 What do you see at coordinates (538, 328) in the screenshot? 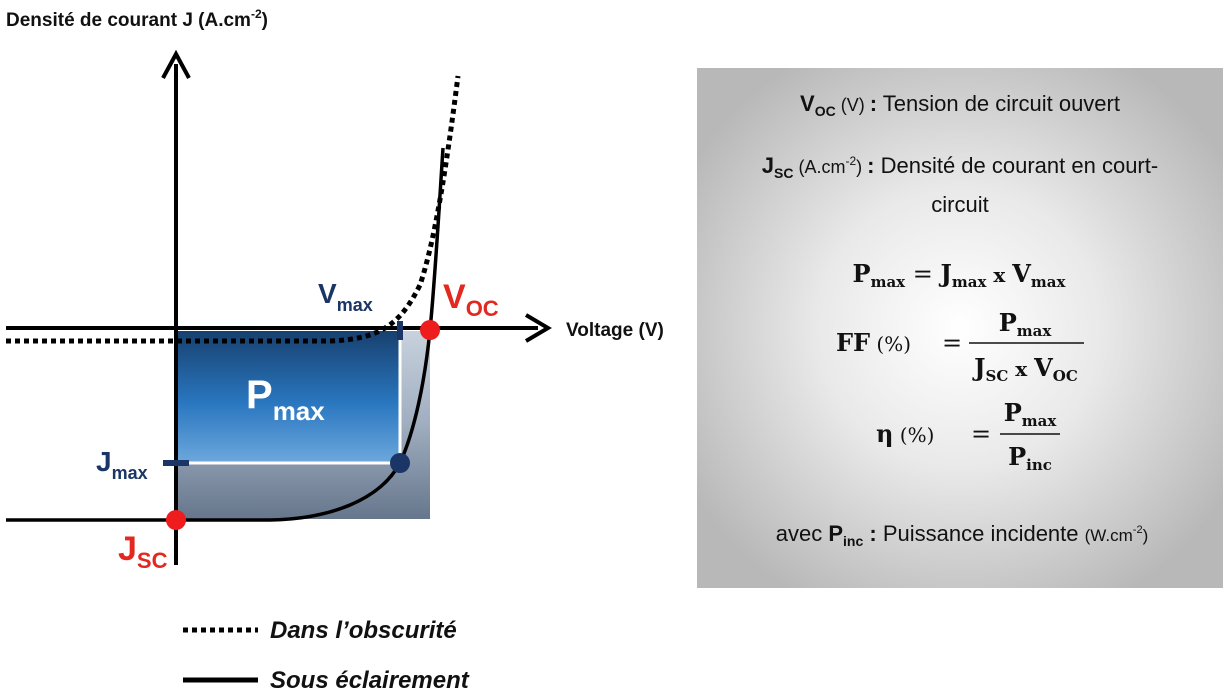
I see `x-axis-arrow` at bounding box center [538, 328].